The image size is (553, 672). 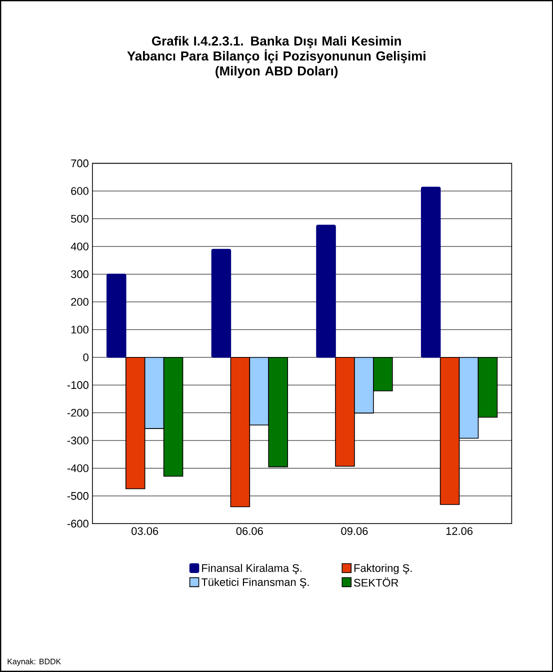 I want to click on y-tick-label: -600, so click(x=77, y=524).